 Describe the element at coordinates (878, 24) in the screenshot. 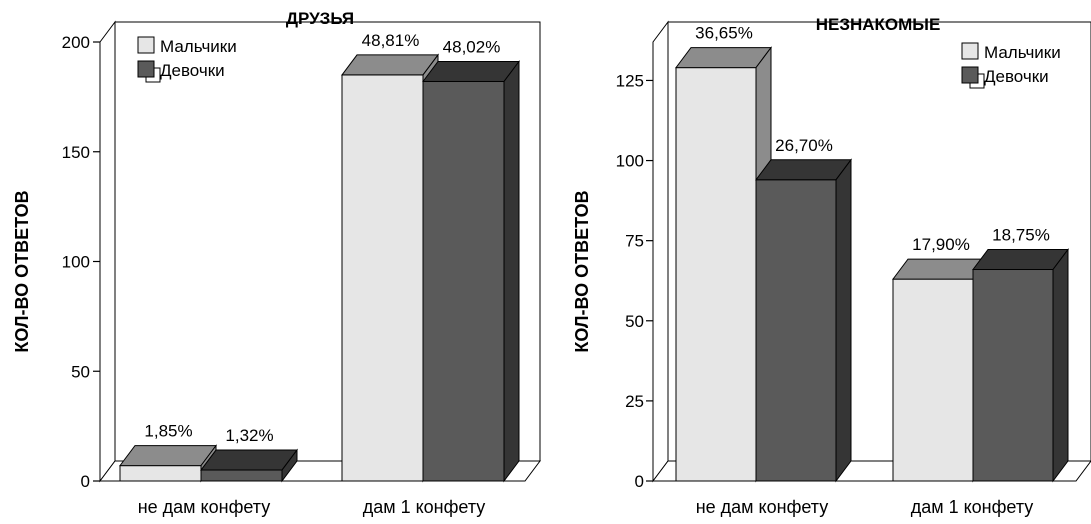

I see `chart-title: НЕЗНАКОМЫЕ` at that location.